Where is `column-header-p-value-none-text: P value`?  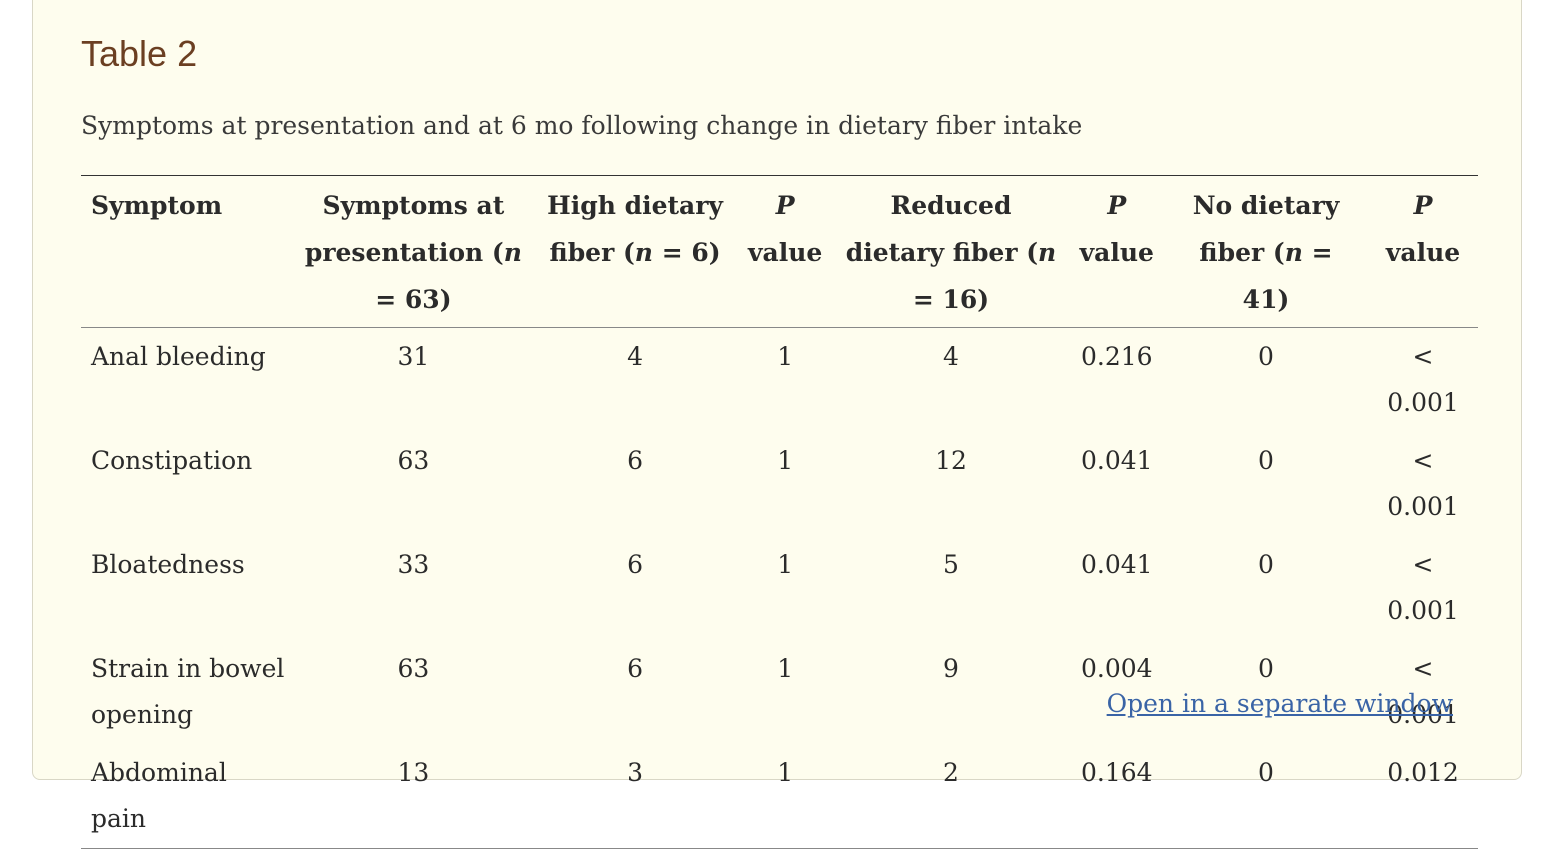
column-header-p-value-none-text: P value is located at coordinates (1423, 229).